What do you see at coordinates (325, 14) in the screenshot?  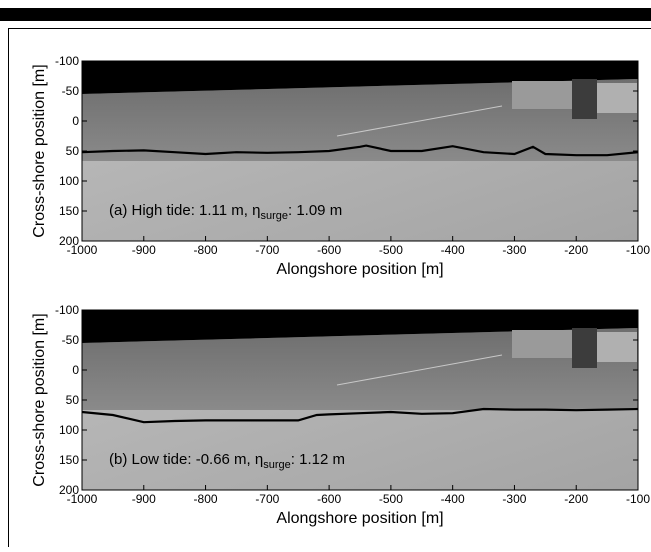 I see `top-bar` at bounding box center [325, 14].